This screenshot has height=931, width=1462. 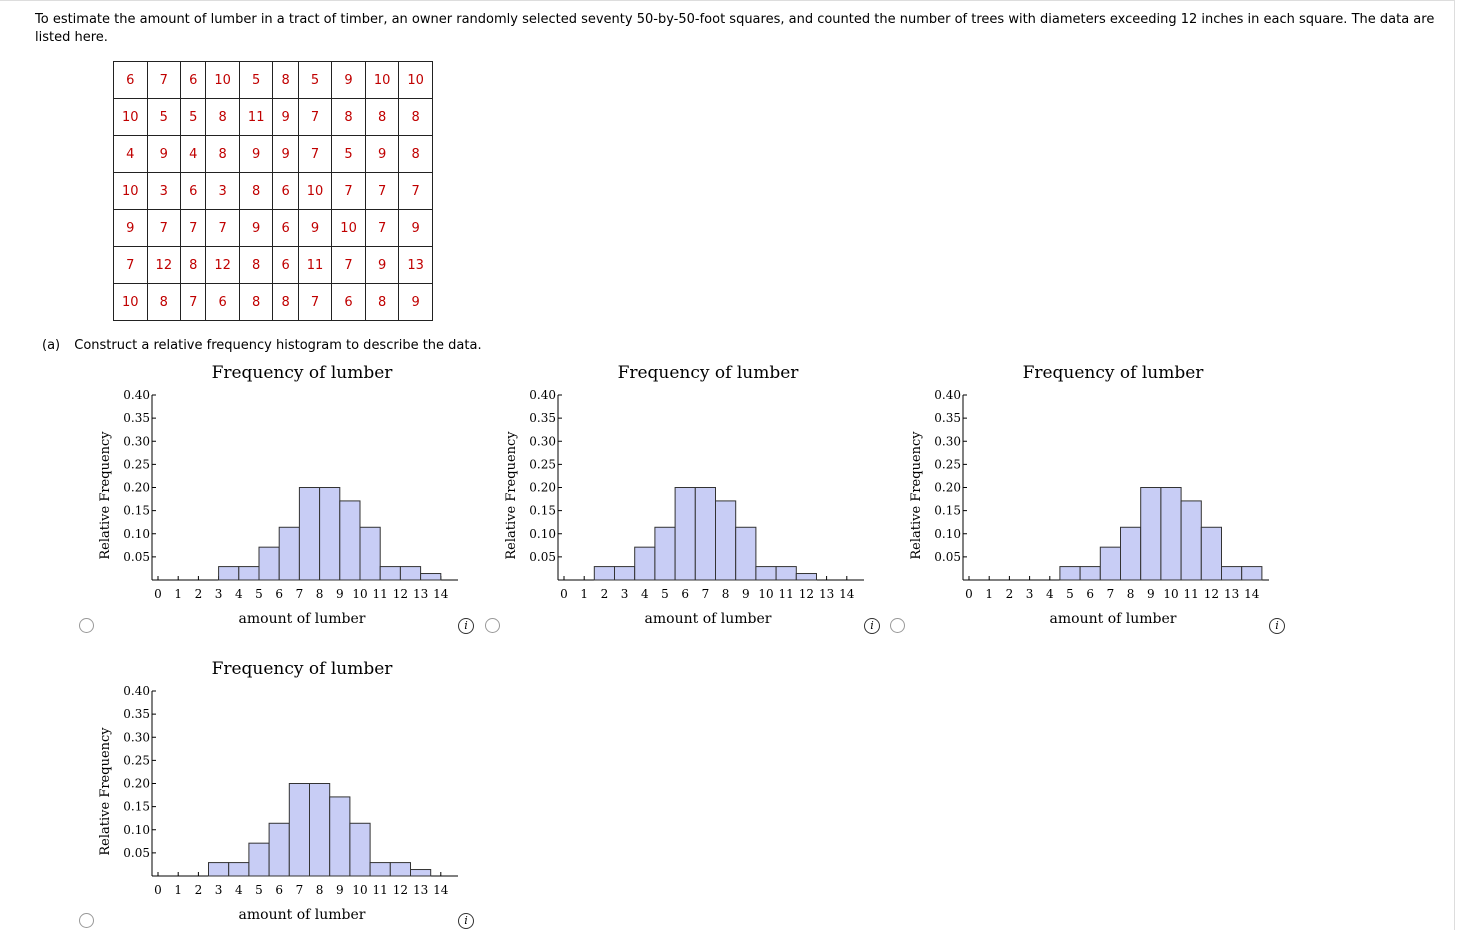 I want to click on option-4-radio, so click(x=86, y=920).